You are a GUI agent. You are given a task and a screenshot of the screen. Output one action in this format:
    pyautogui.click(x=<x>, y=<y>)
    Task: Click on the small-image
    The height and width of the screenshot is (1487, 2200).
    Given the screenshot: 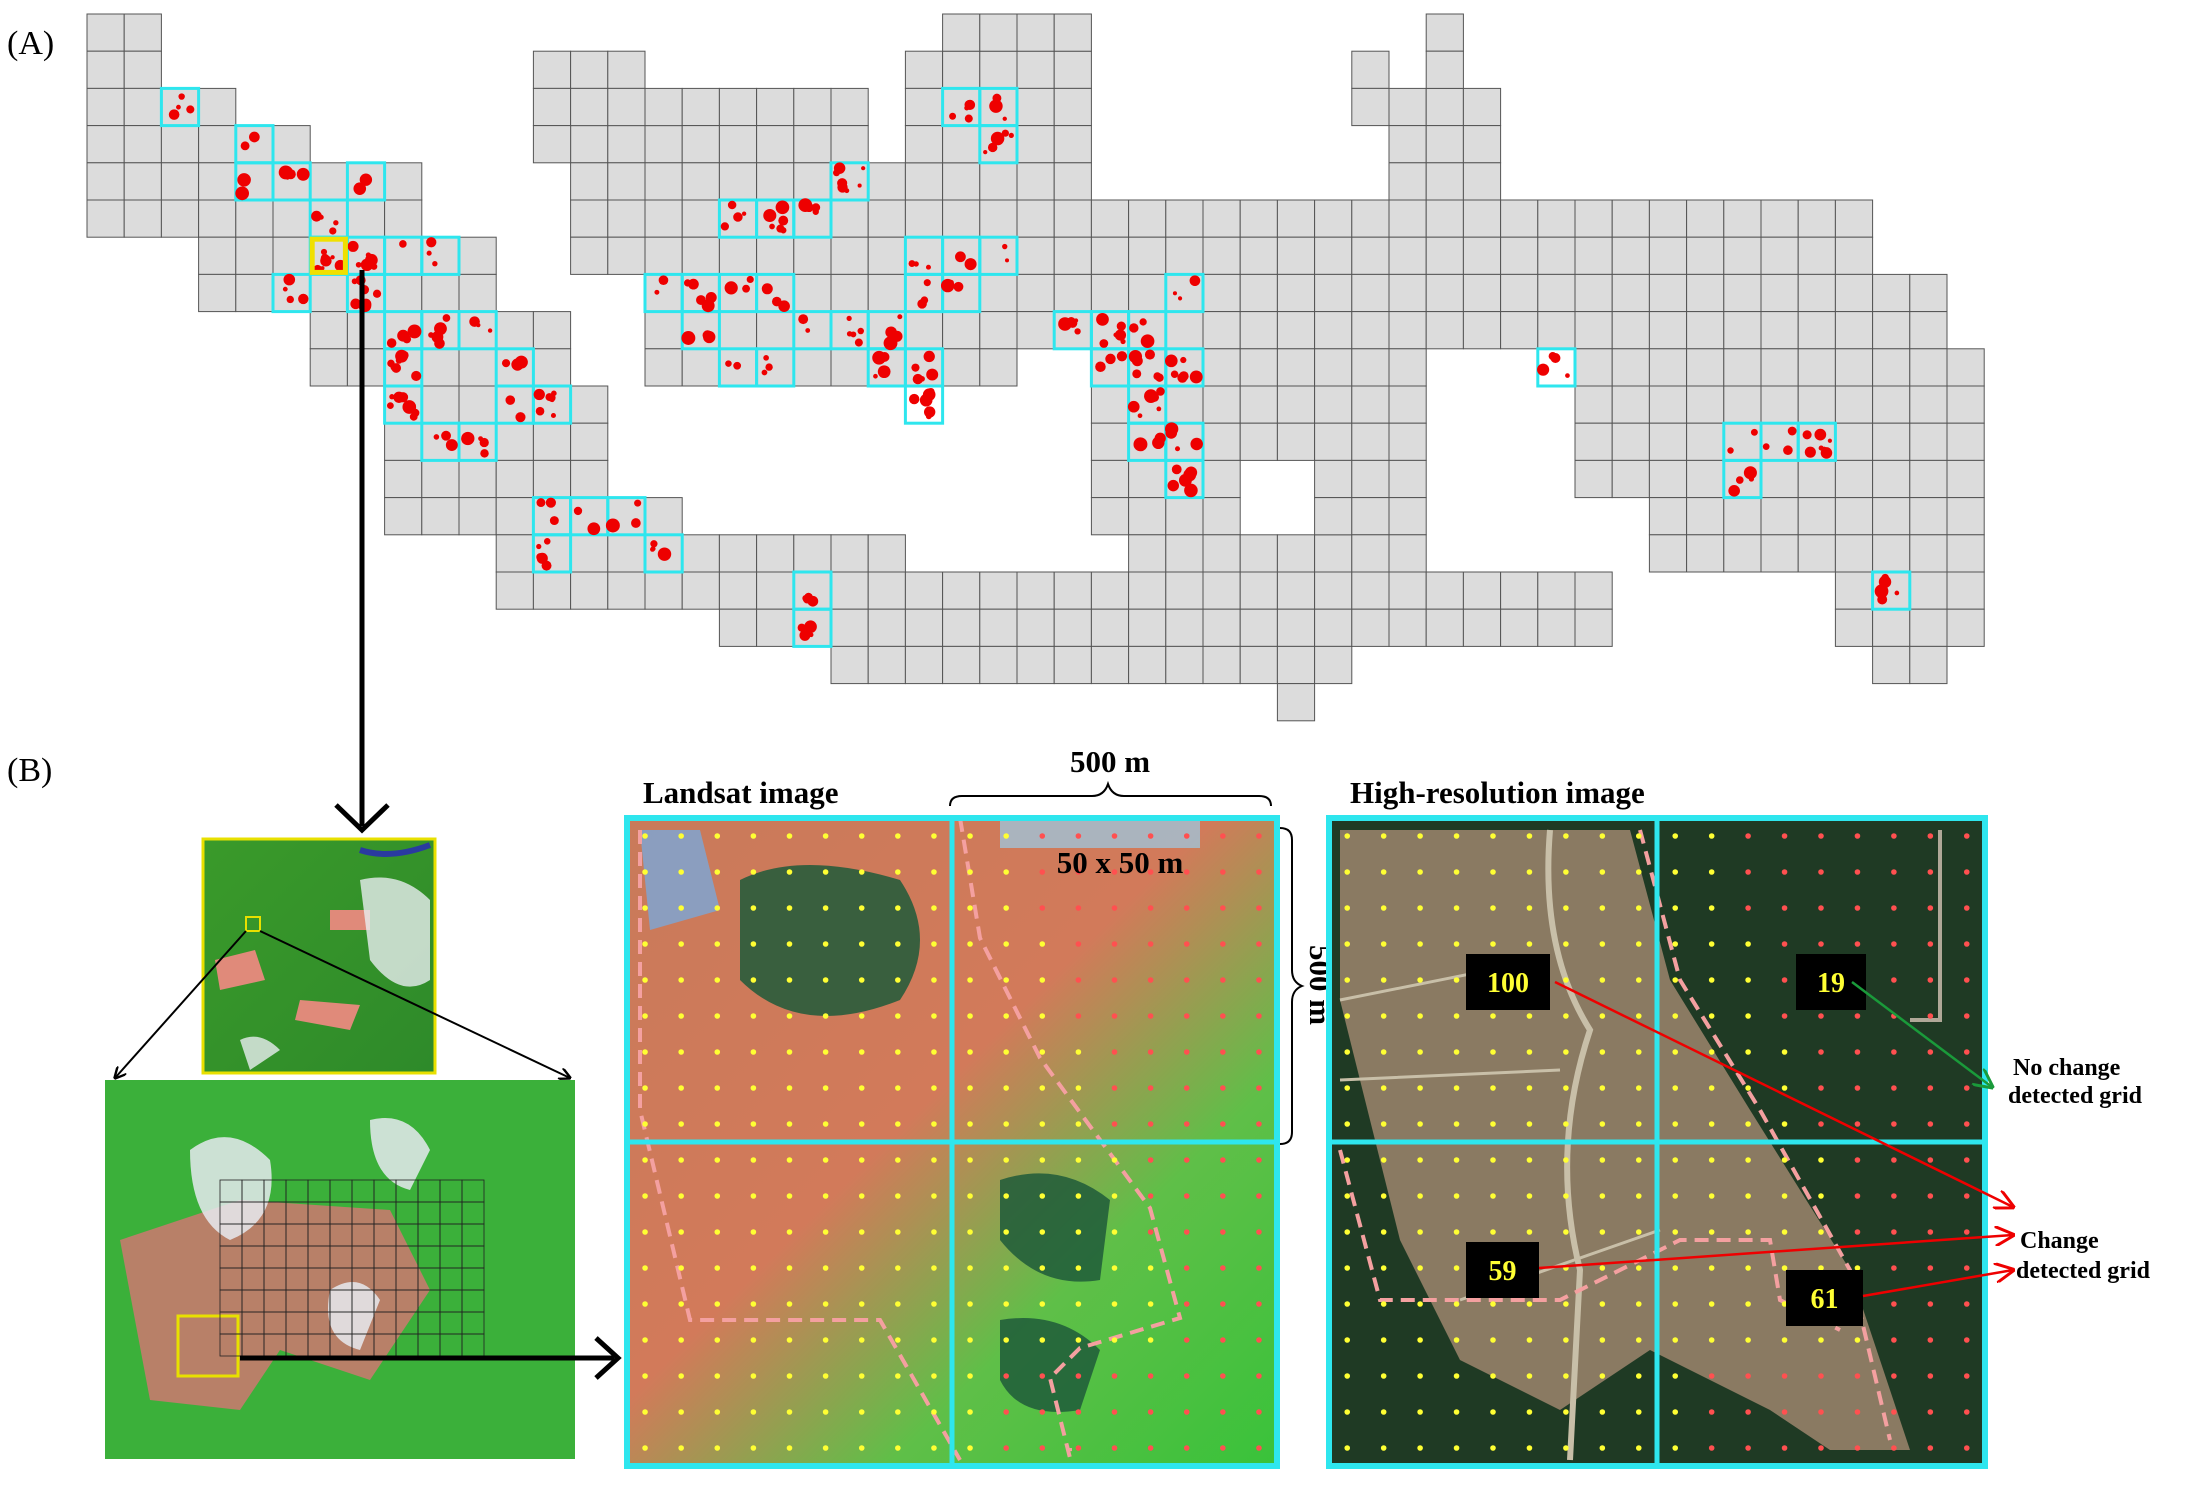 What is the action you would take?
    pyautogui.click(x=319, y=956)
    